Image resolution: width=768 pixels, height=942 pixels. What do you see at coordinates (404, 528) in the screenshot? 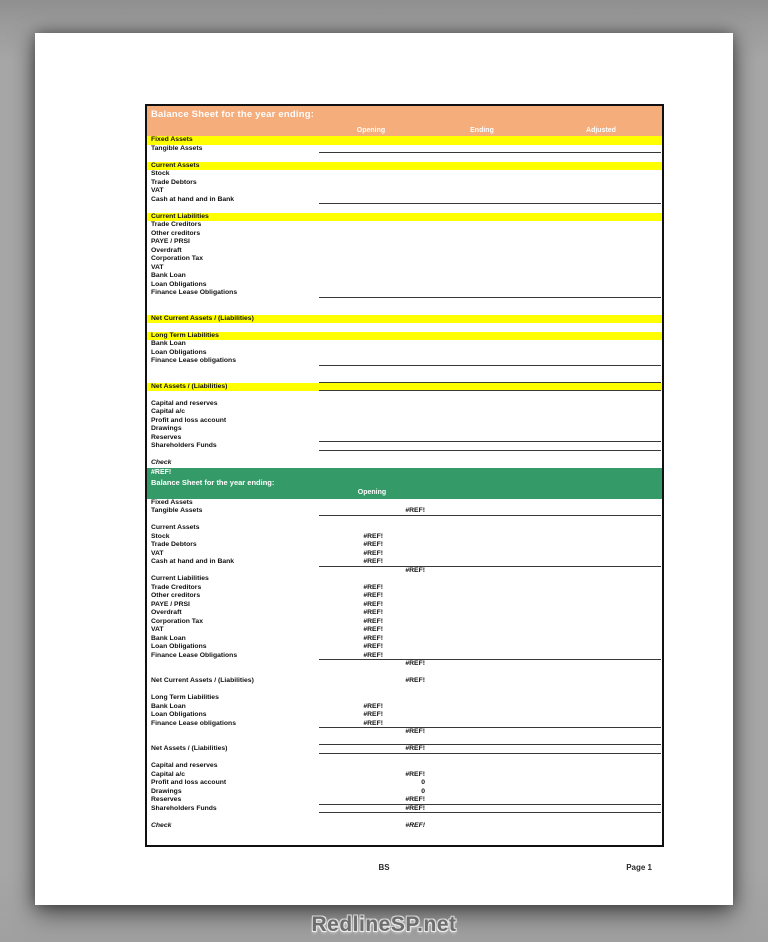
I see `line-item-row: Current Assets` at bounding box center [404, 528].